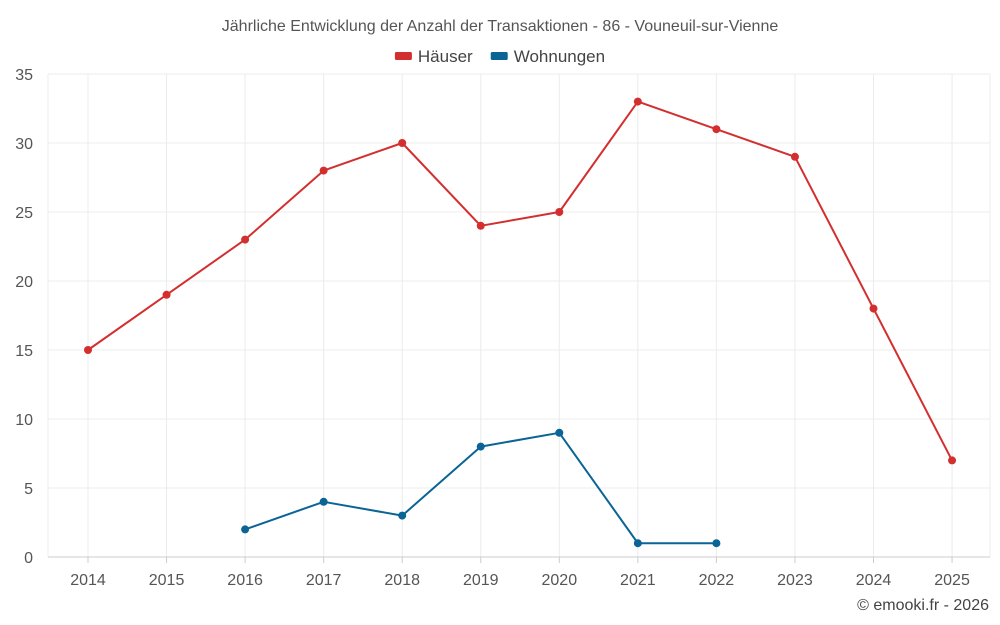 Image resolution: width=1000 pixels, height=625 pixels. Describe the element at coordinates (559, 56) in the screenshot. I see `legend-label: Wohnungen` at that location.